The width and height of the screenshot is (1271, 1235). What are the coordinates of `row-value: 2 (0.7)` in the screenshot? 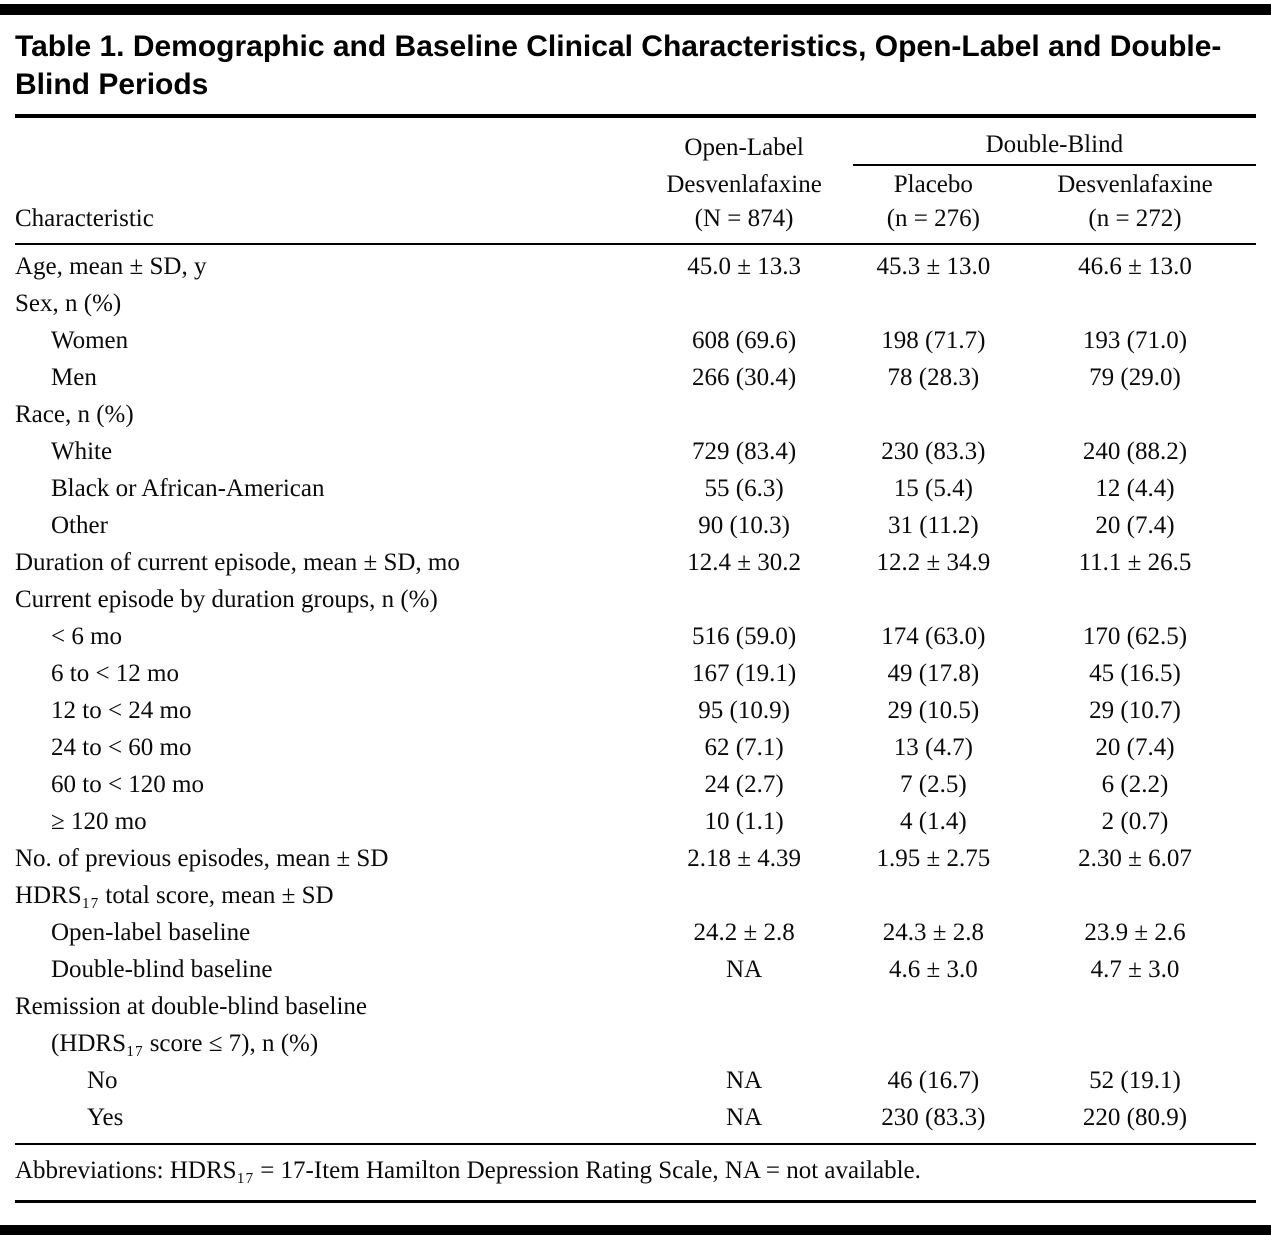 It's located at (1135, 822).